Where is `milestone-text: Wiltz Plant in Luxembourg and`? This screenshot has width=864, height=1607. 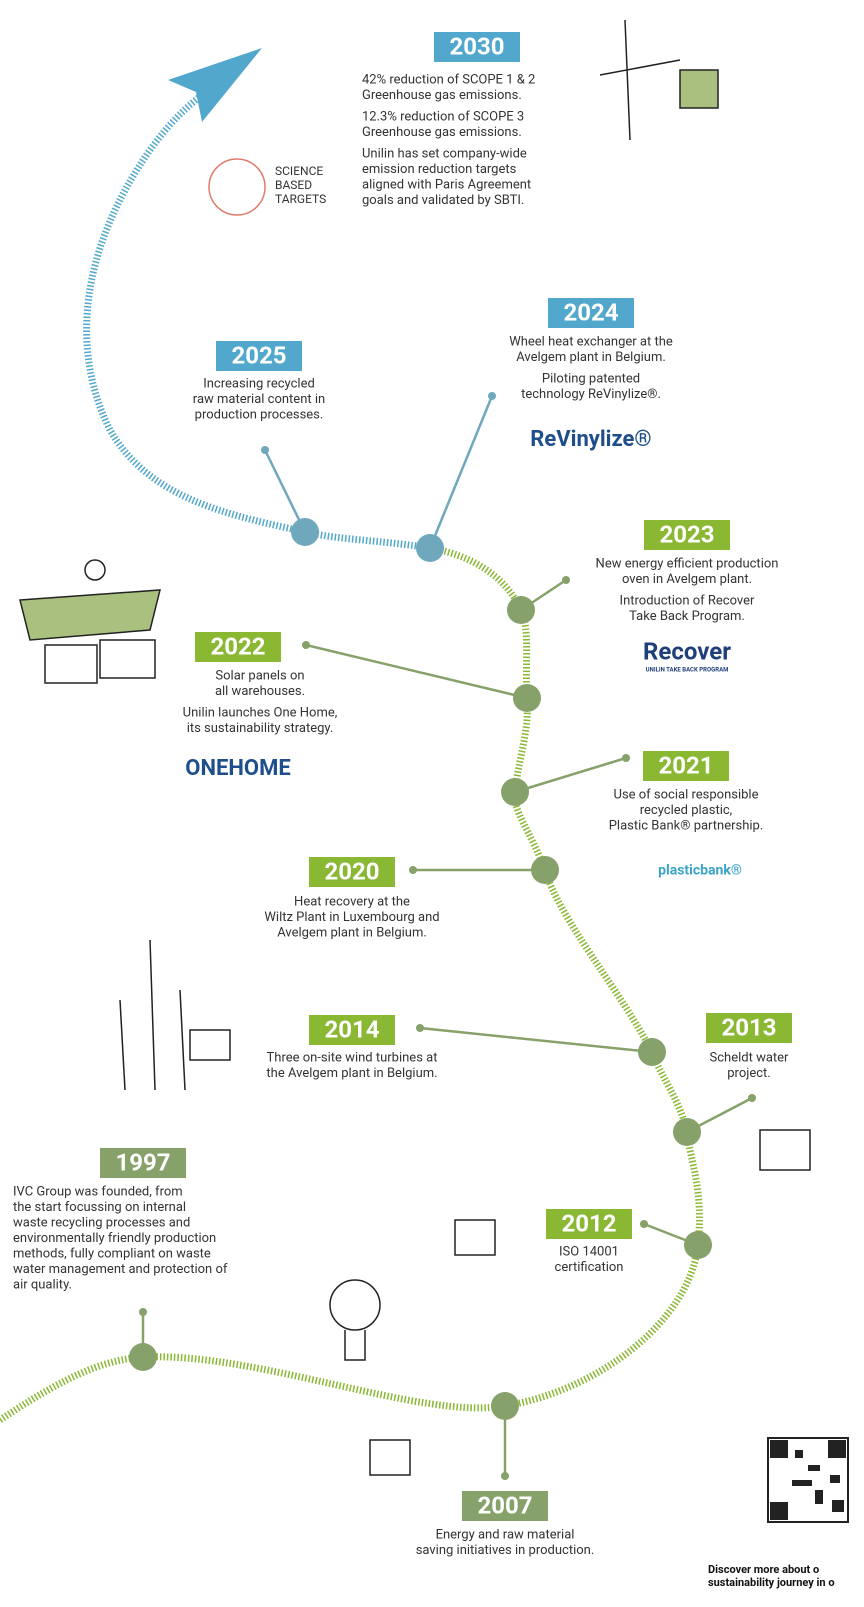
milestone-text: Wiltz Plant in Luxembourg and is located at coordinates (351, 917).